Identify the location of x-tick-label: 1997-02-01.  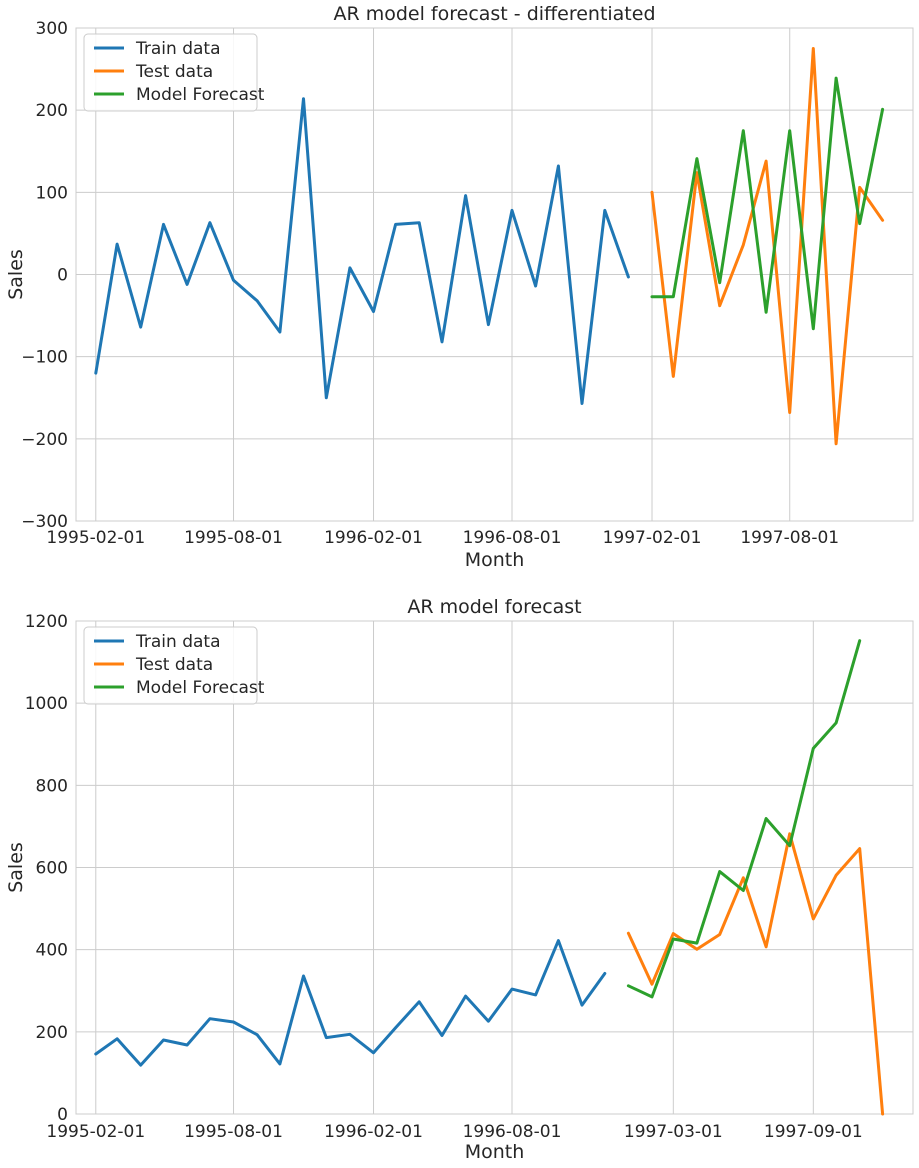
(652, 538).